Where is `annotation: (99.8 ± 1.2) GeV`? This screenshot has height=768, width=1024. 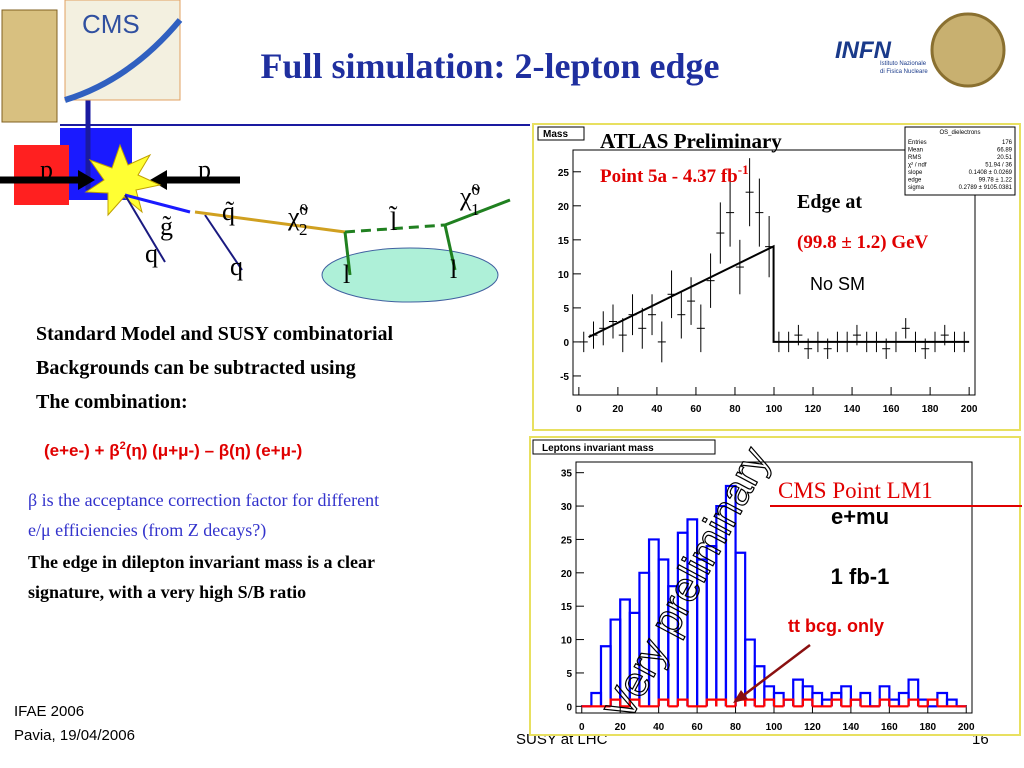 annotation: (99.8 ± 1.2) GeV is located at coordinates (863, 242).